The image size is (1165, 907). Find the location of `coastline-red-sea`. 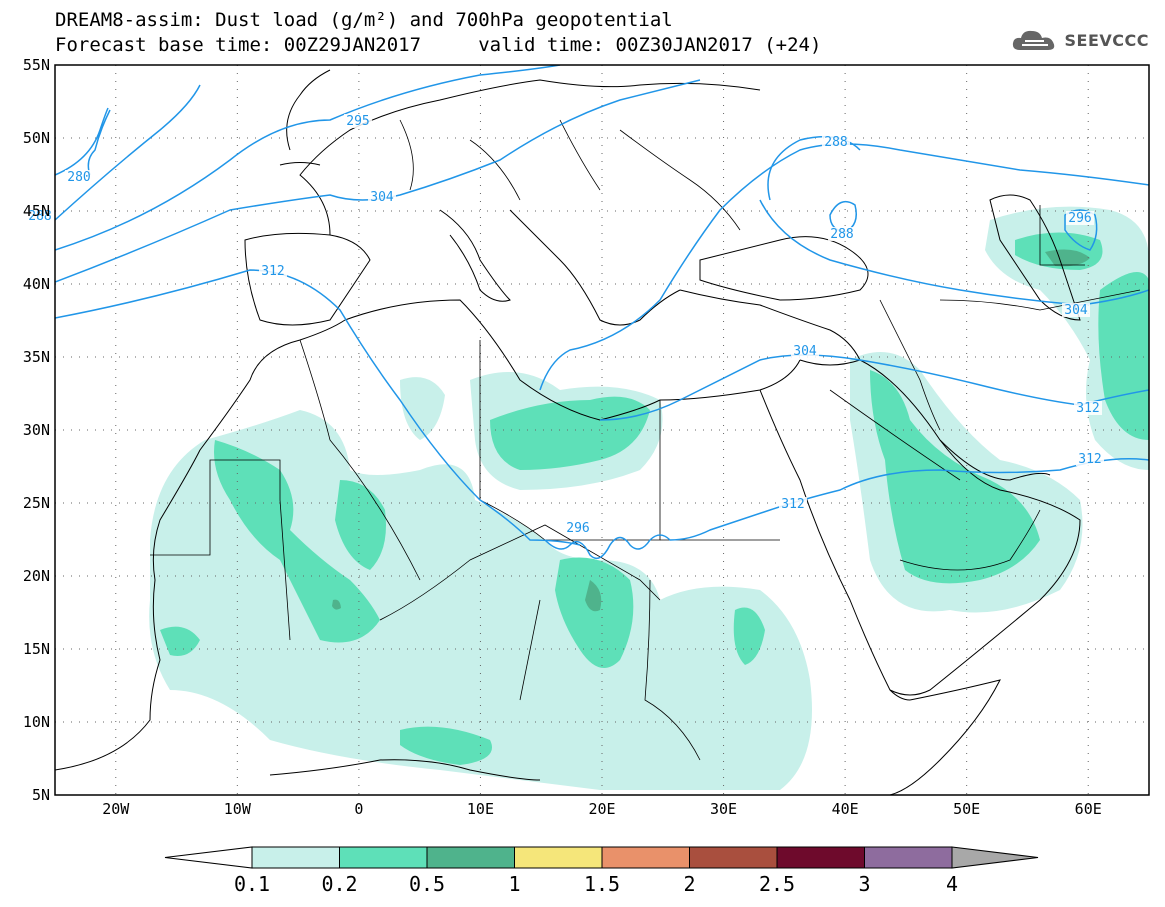

coastline-red-sea is located at coordinates (835, 545).